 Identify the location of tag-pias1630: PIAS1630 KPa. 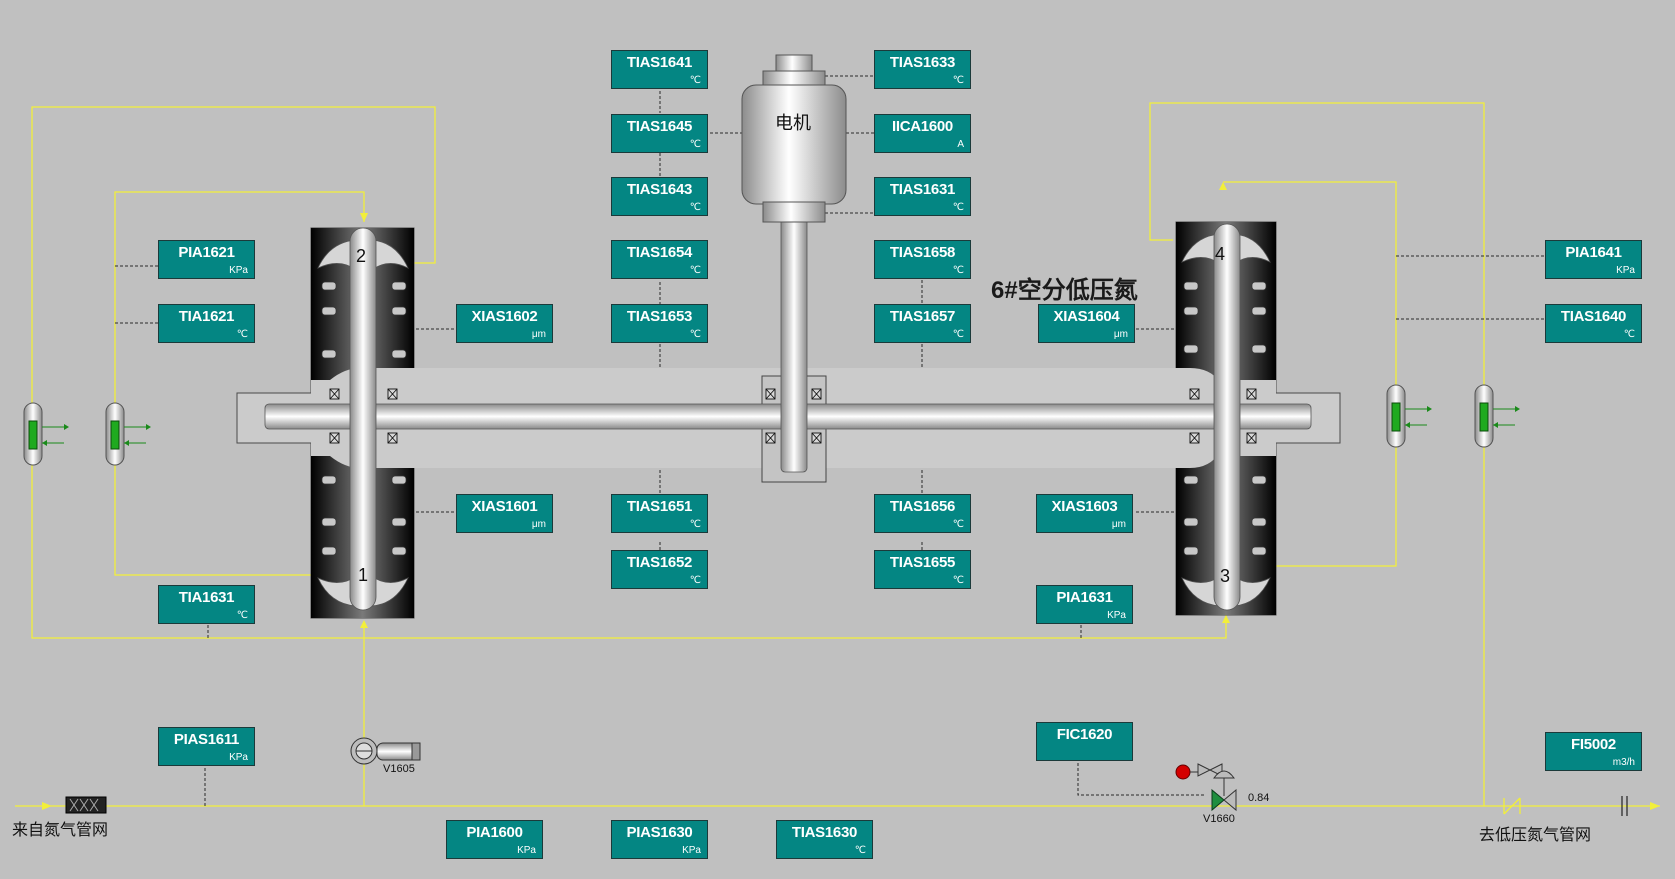
(659, 839).